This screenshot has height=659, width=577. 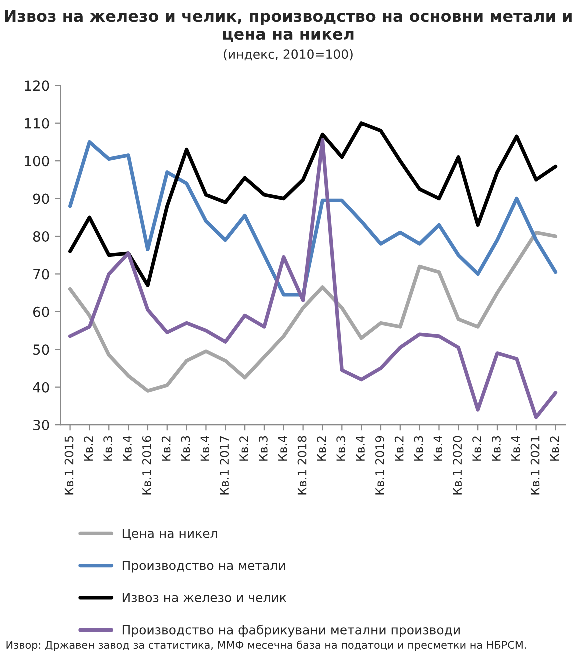 I want to click on legend-label: Производство на метали, so click(x=204, y=567).